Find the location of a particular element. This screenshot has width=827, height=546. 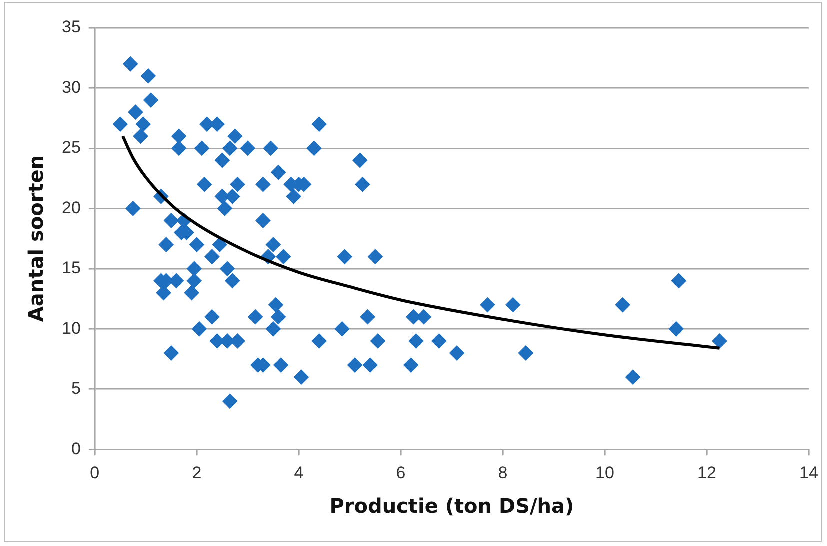

y-tick-label: 25 is located at coordinates (71, 148).